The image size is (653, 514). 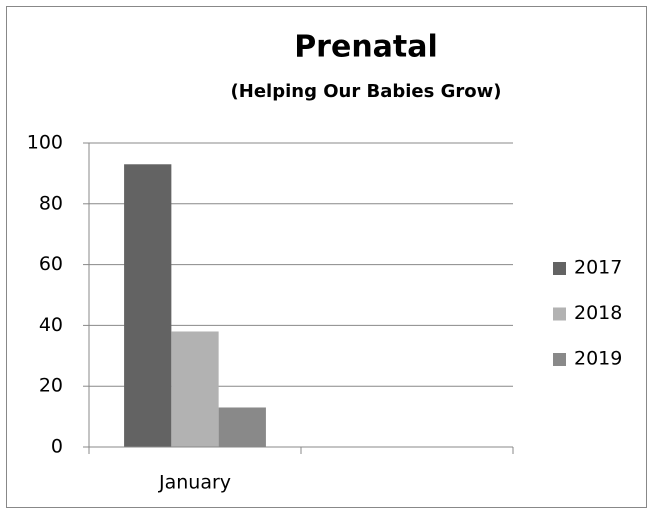 I want to click on legend-label: 2019, so click(x=598, y=359).